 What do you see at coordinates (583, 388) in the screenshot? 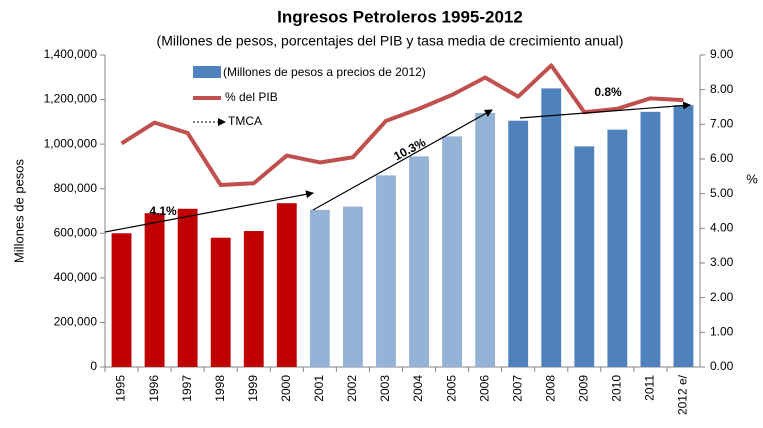
I see `x-tick-label: 2009` at bounding box center [583, 388].